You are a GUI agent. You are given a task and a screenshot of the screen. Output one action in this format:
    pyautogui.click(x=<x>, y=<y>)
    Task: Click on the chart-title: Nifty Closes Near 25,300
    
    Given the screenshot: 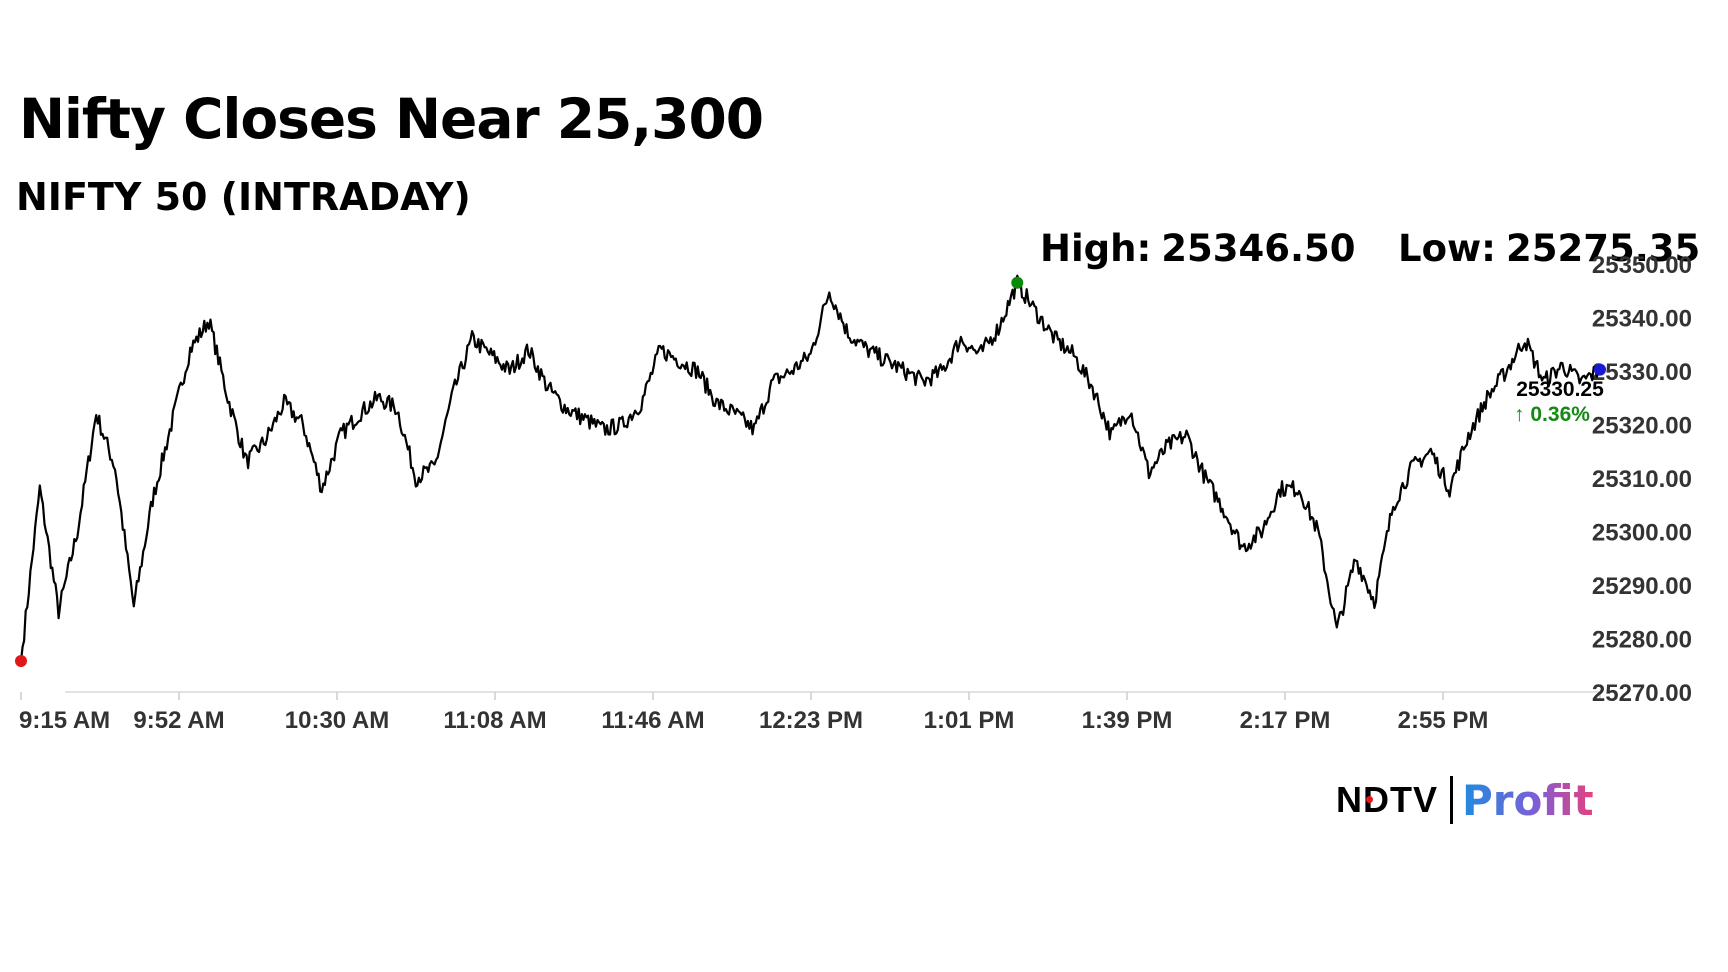 What is the action you would take?
    pyautogui.click(x=391, y=119)
    